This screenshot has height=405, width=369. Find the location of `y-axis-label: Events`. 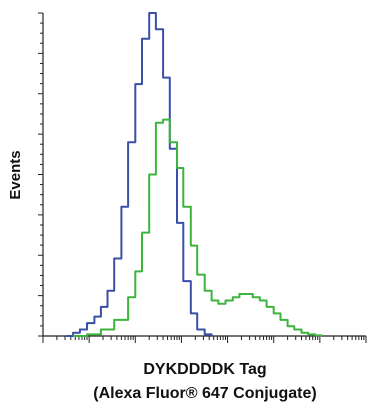

y-axis-label: Events is located at coordinates (15, 174).